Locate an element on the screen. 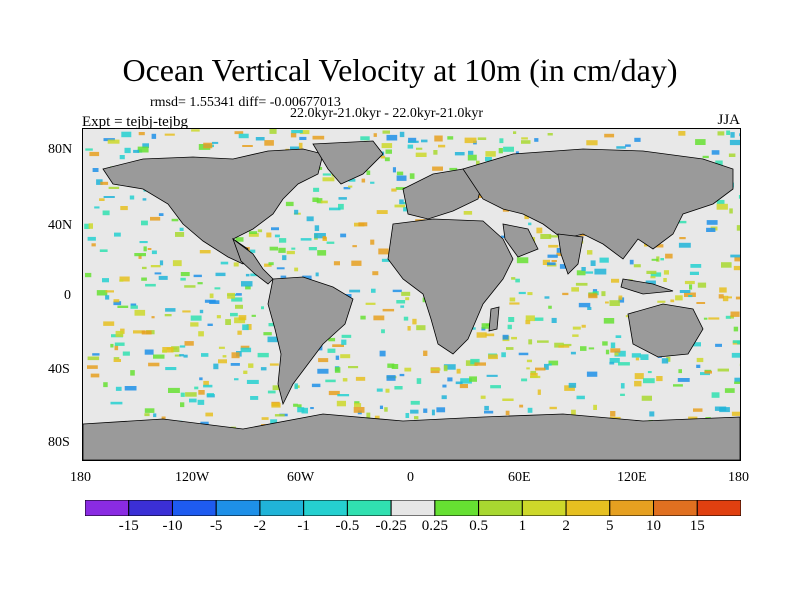  stats-text: rmsd= 1.55341 diff= -0.00677013 is located at coordinates (245, 102).